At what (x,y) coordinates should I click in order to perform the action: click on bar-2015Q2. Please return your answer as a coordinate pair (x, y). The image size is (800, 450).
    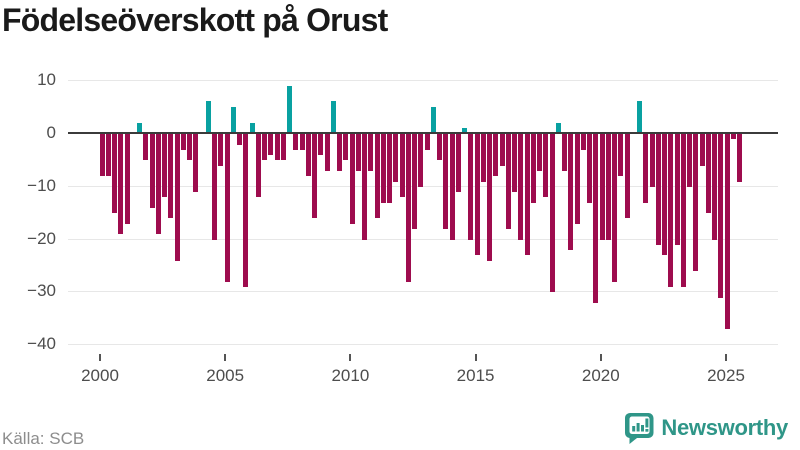
    Looking at the image, I should click on (483, 158).